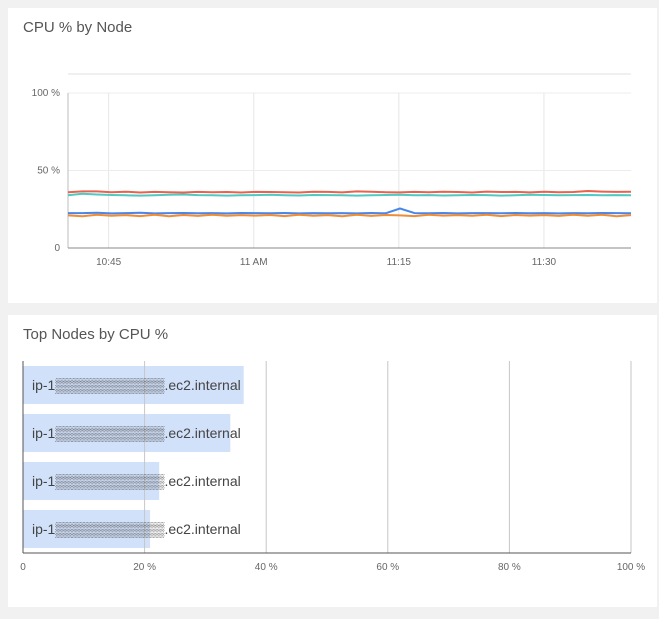 This screenshot has height=619, width=659. What do you see at coordinates (544, 262) in the screenshot?
I see `x-tick-label: 11:30` at bounding box center [544, 262].